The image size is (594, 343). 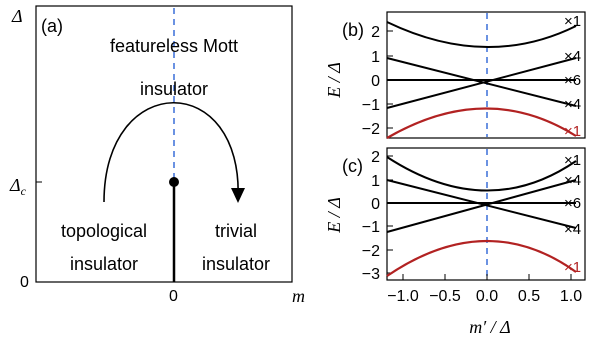 I want to click on panel-c-frame, so click(x=486, y=214).